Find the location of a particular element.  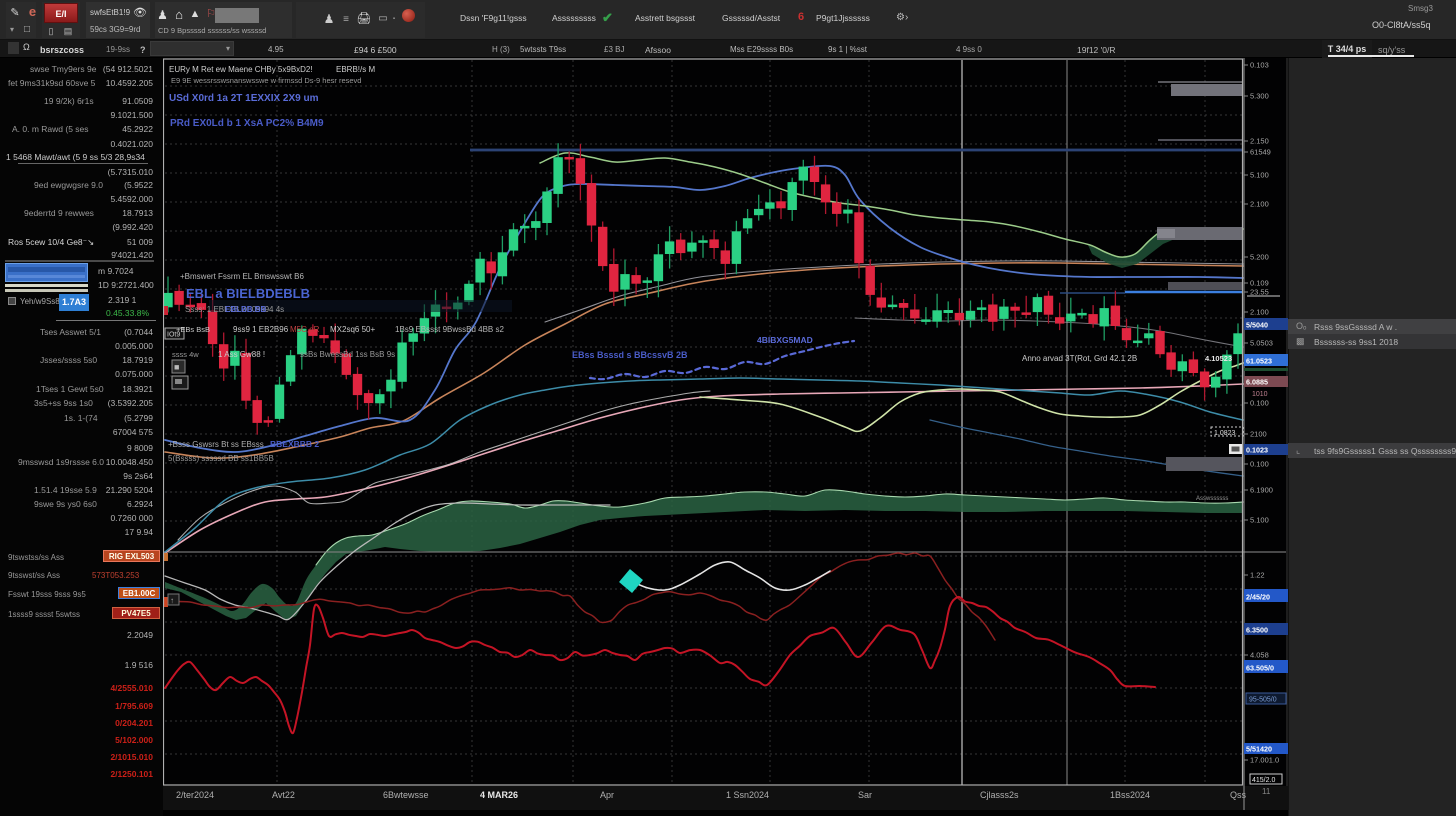

svg-text: 415/2.0 is located at coordinates (1263, 780).